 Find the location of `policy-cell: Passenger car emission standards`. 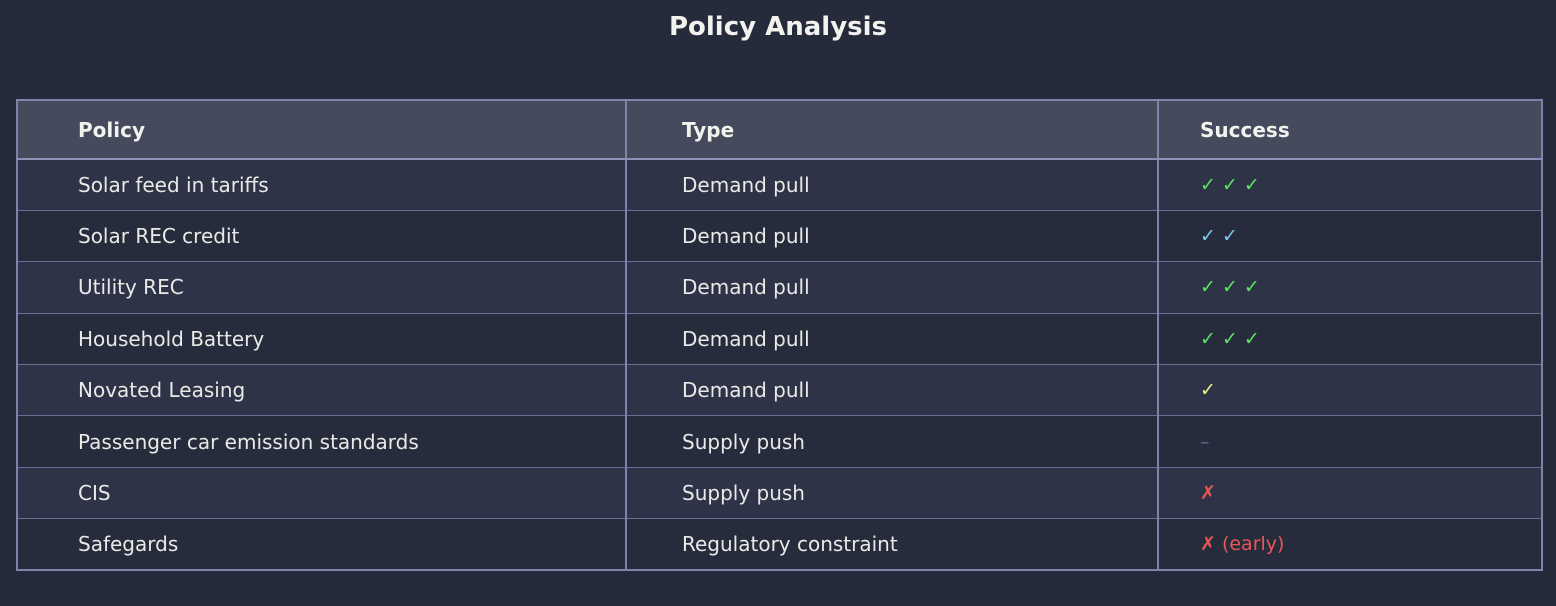

policy-cell: Passenger car emission standards is located at coordinates (321, 441).